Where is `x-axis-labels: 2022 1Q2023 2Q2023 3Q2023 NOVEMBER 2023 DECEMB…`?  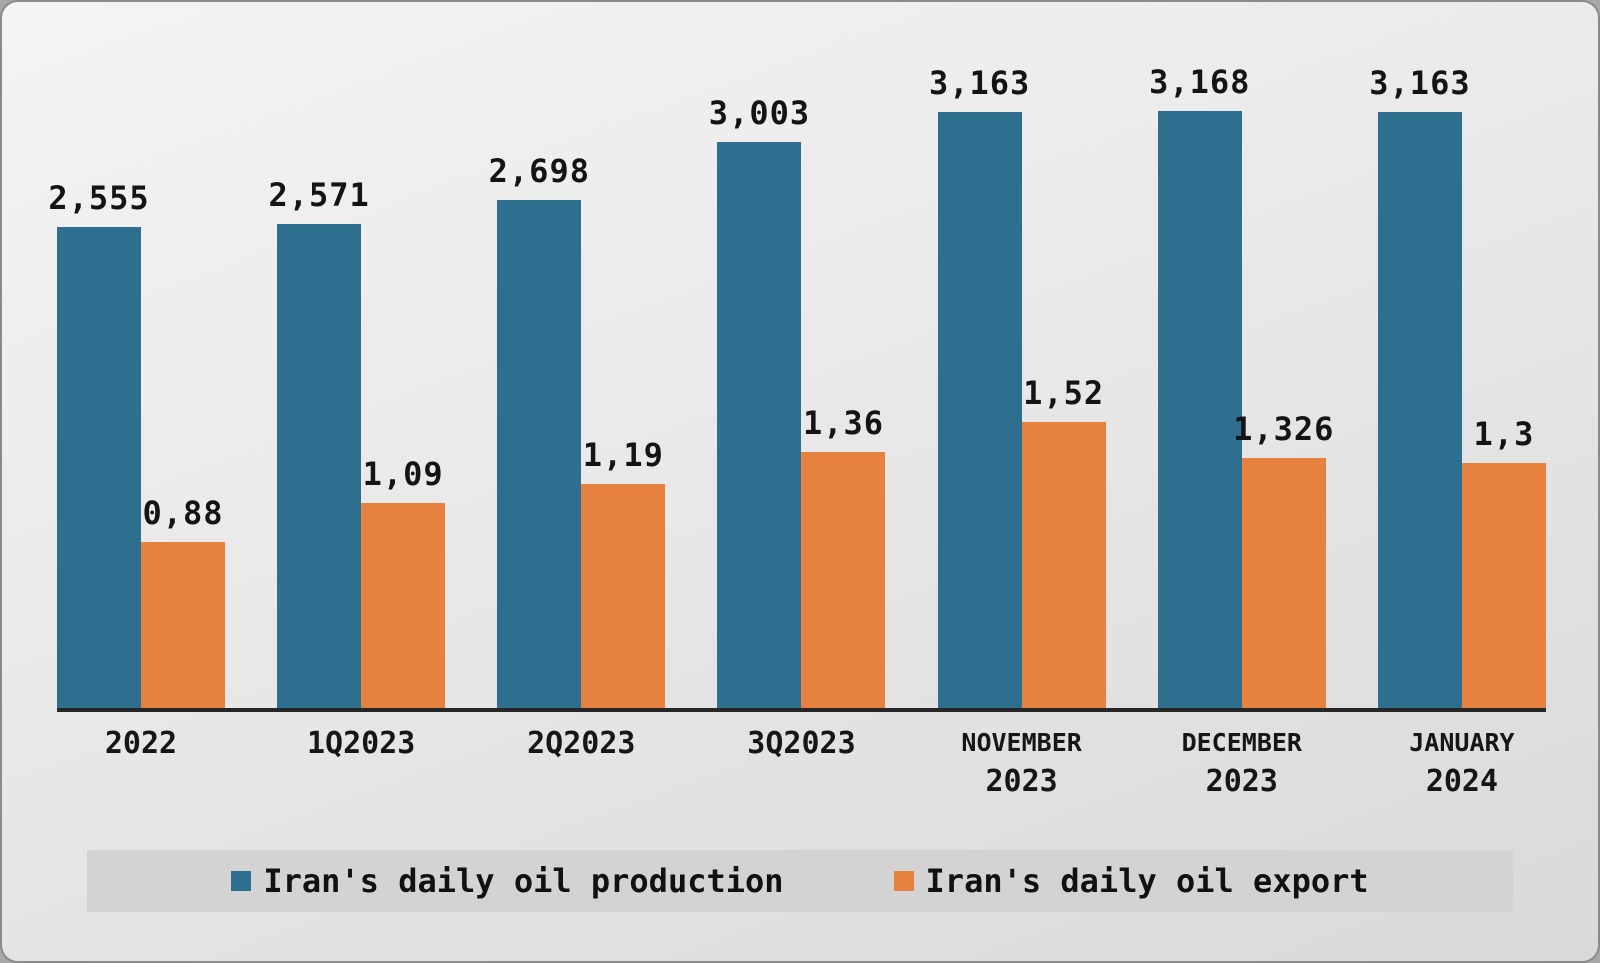 x-axis-labels: 2022 1Q2023 2Q2023 3Q2023 NOVEMBER 2023 DECEMB… is located at coordinates (801, 763).